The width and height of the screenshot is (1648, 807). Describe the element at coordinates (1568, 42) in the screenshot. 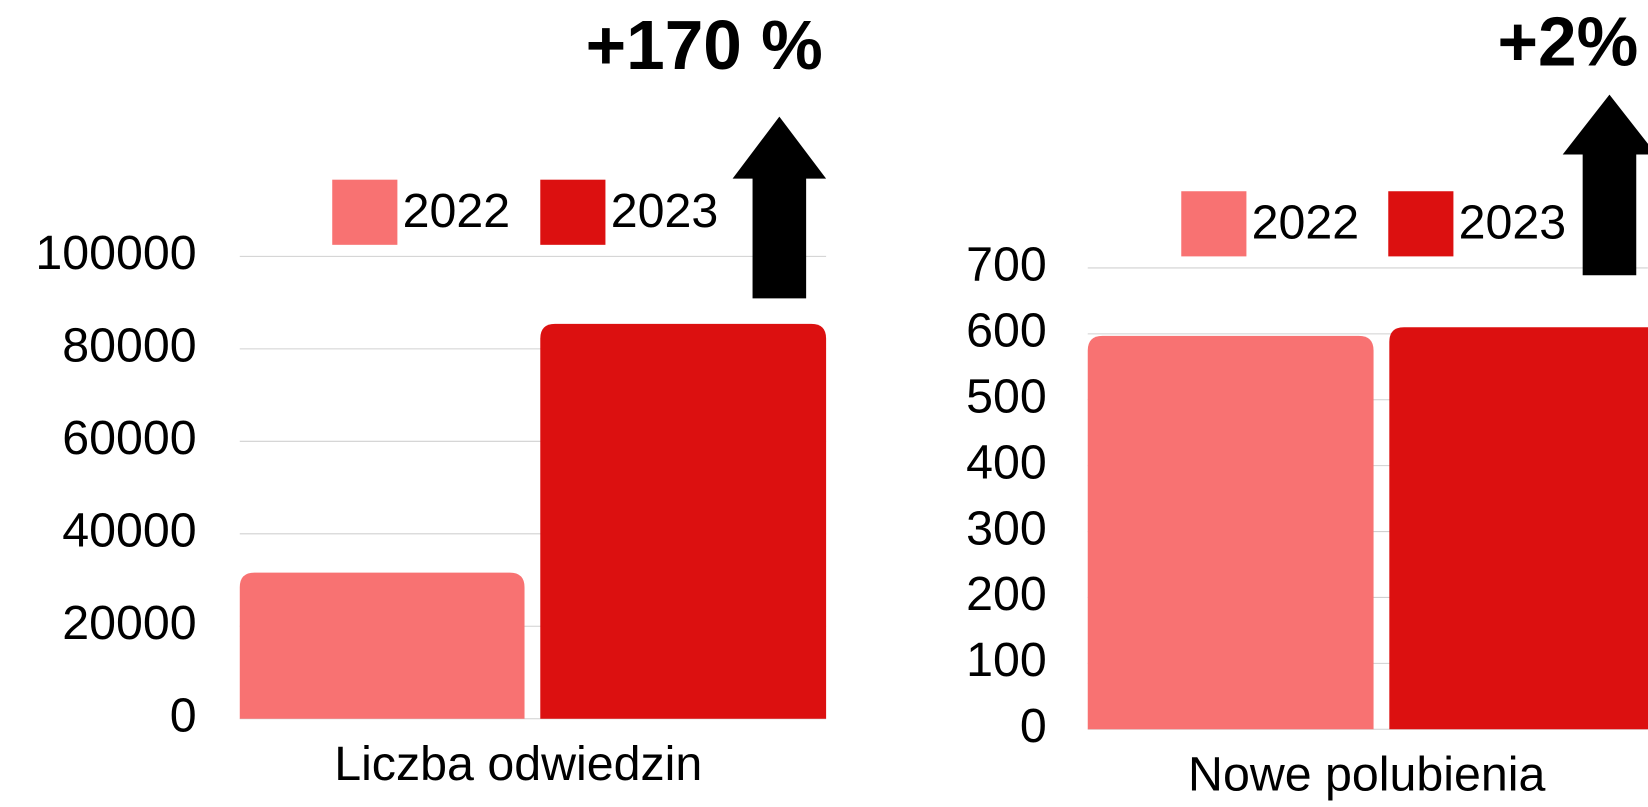

I see `annotation: +2%` at that location.